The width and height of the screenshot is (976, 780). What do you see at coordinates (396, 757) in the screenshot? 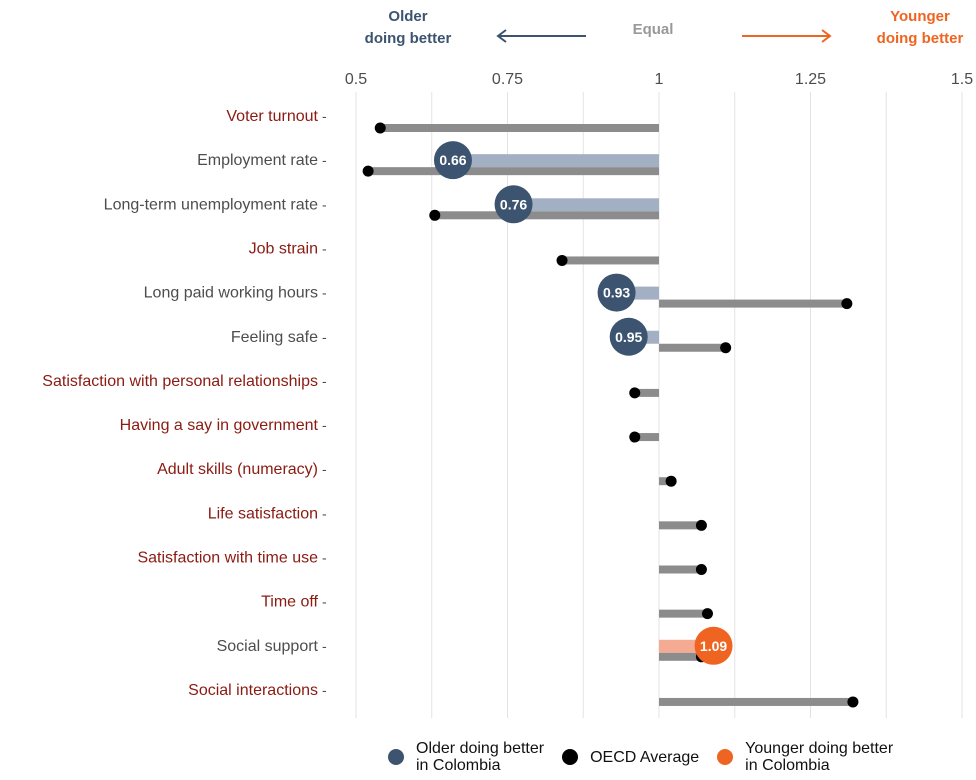
I see `legend-older-dot` at bounding box center [396, 757].